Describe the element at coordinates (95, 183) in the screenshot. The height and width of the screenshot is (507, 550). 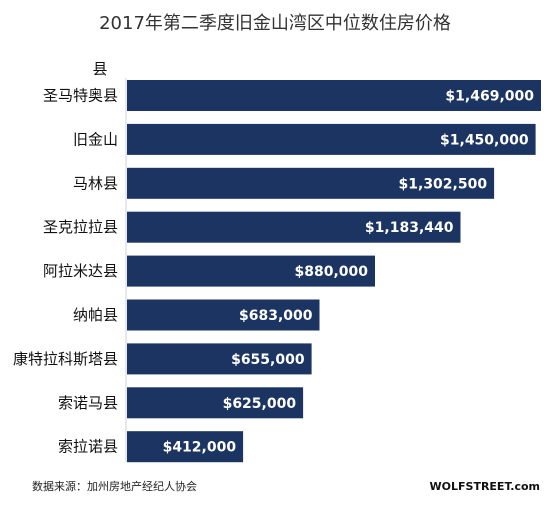
I see `category-label-2: 马林县` at that location.